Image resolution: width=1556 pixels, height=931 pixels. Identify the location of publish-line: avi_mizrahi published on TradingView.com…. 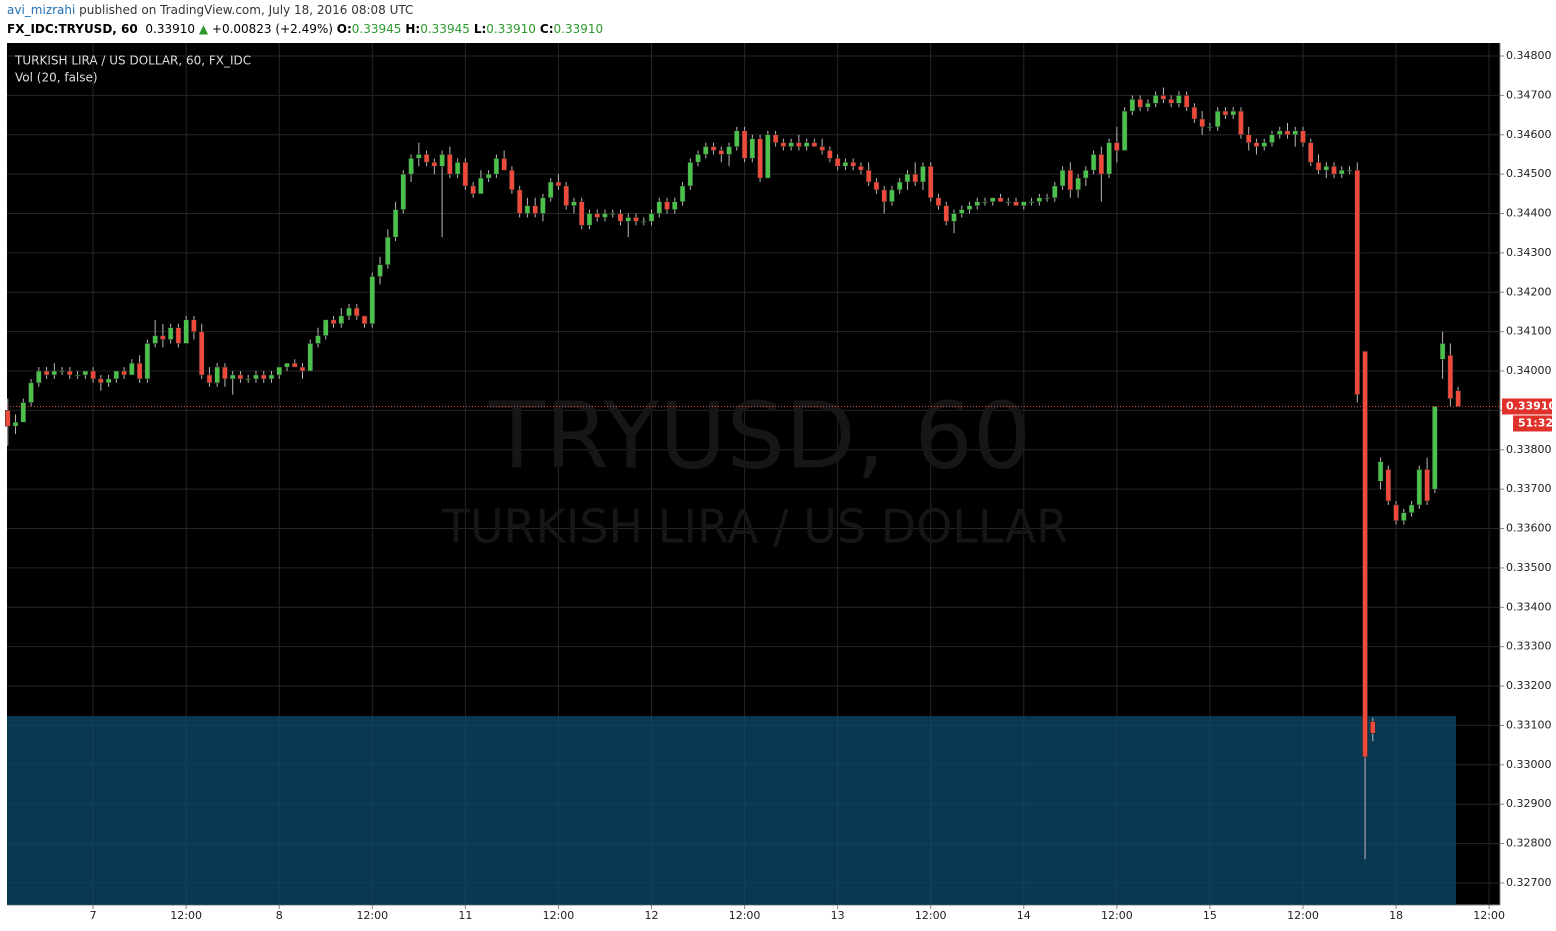
(210, 10).